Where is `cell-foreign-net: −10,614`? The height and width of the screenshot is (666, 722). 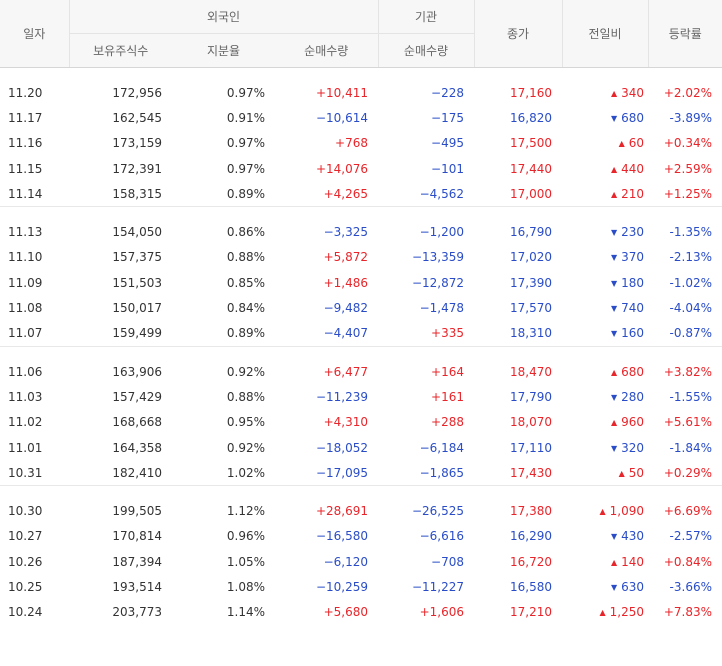 cell-foreign-net: −10,614 is located at coordinates (341, 117).